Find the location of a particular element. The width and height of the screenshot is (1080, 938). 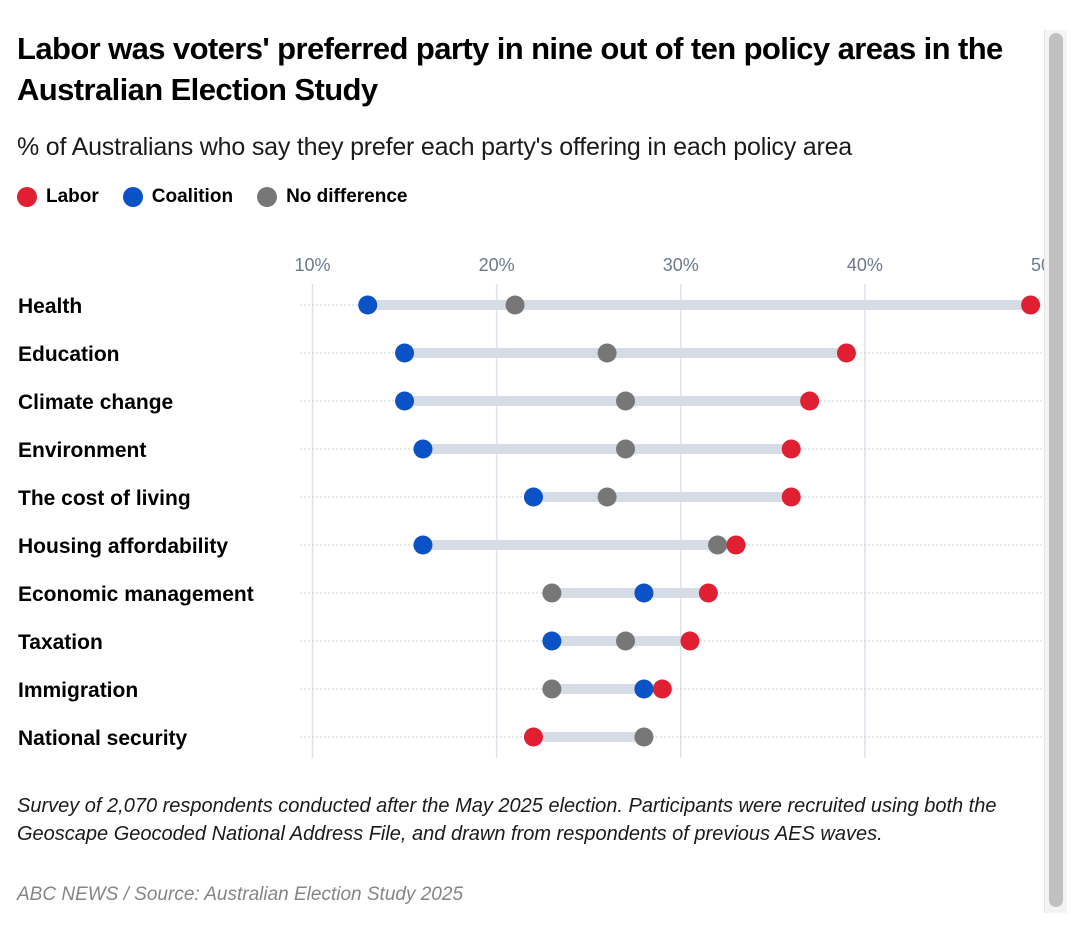

legend-item-no-difference: No difference is located at coordinates (332, 197).